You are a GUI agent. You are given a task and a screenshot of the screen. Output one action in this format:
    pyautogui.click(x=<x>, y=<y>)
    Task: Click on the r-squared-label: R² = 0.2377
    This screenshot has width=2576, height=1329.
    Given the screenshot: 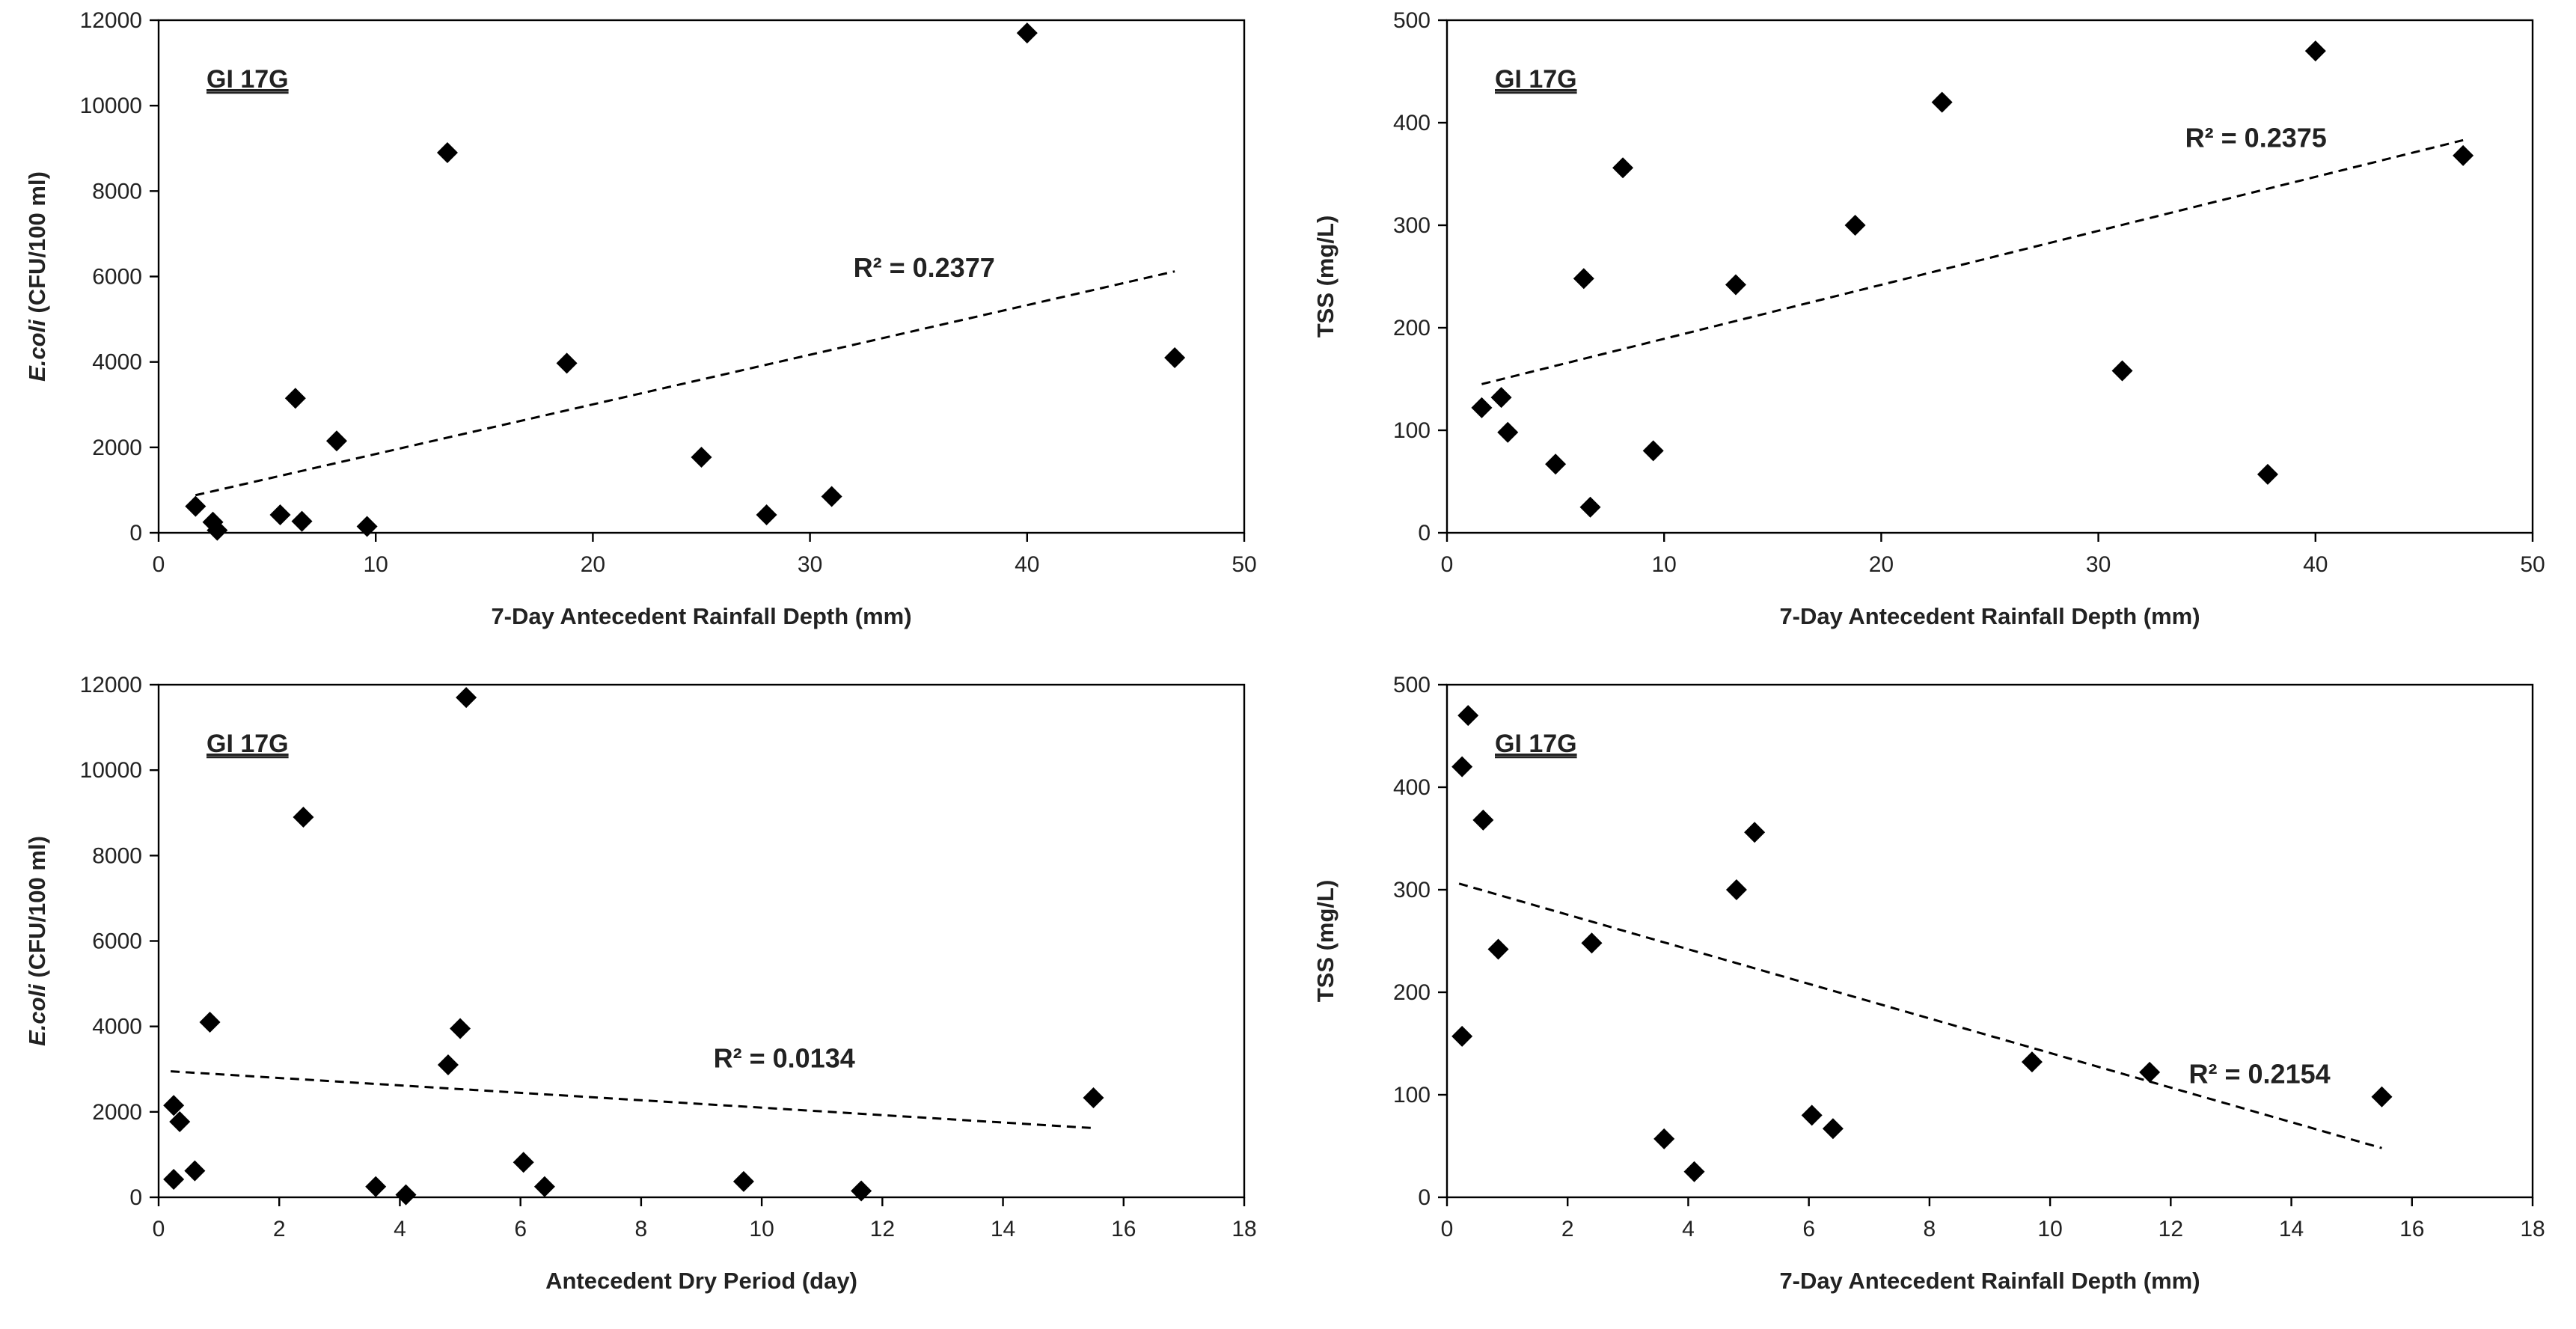 What is the action you would take?
    pyautogui.click(x=925, y=267)
    